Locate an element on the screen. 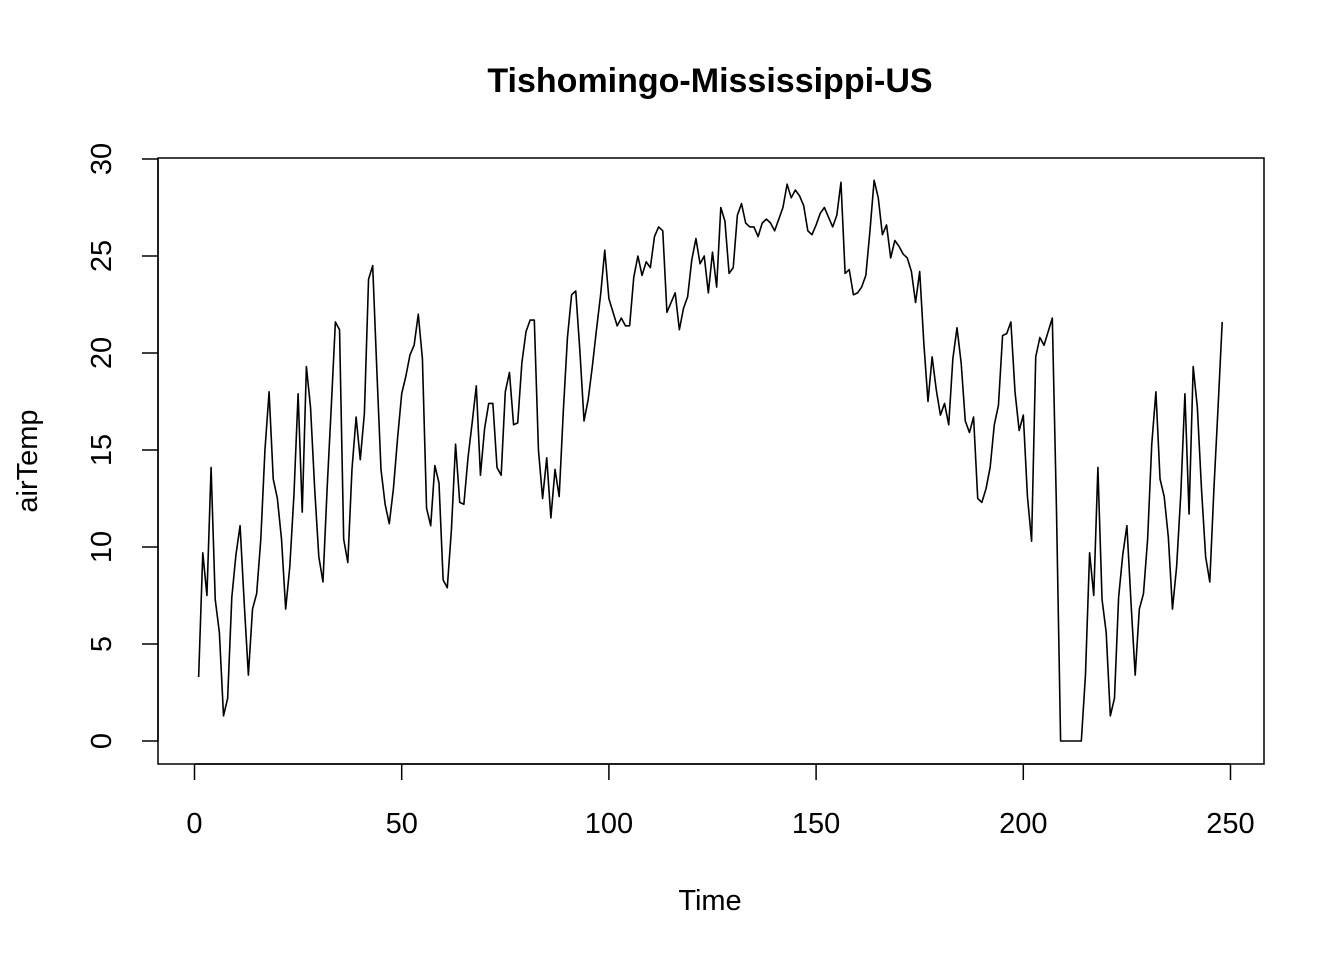  x-tick-label: 150 is located at coordinates (816, 824).